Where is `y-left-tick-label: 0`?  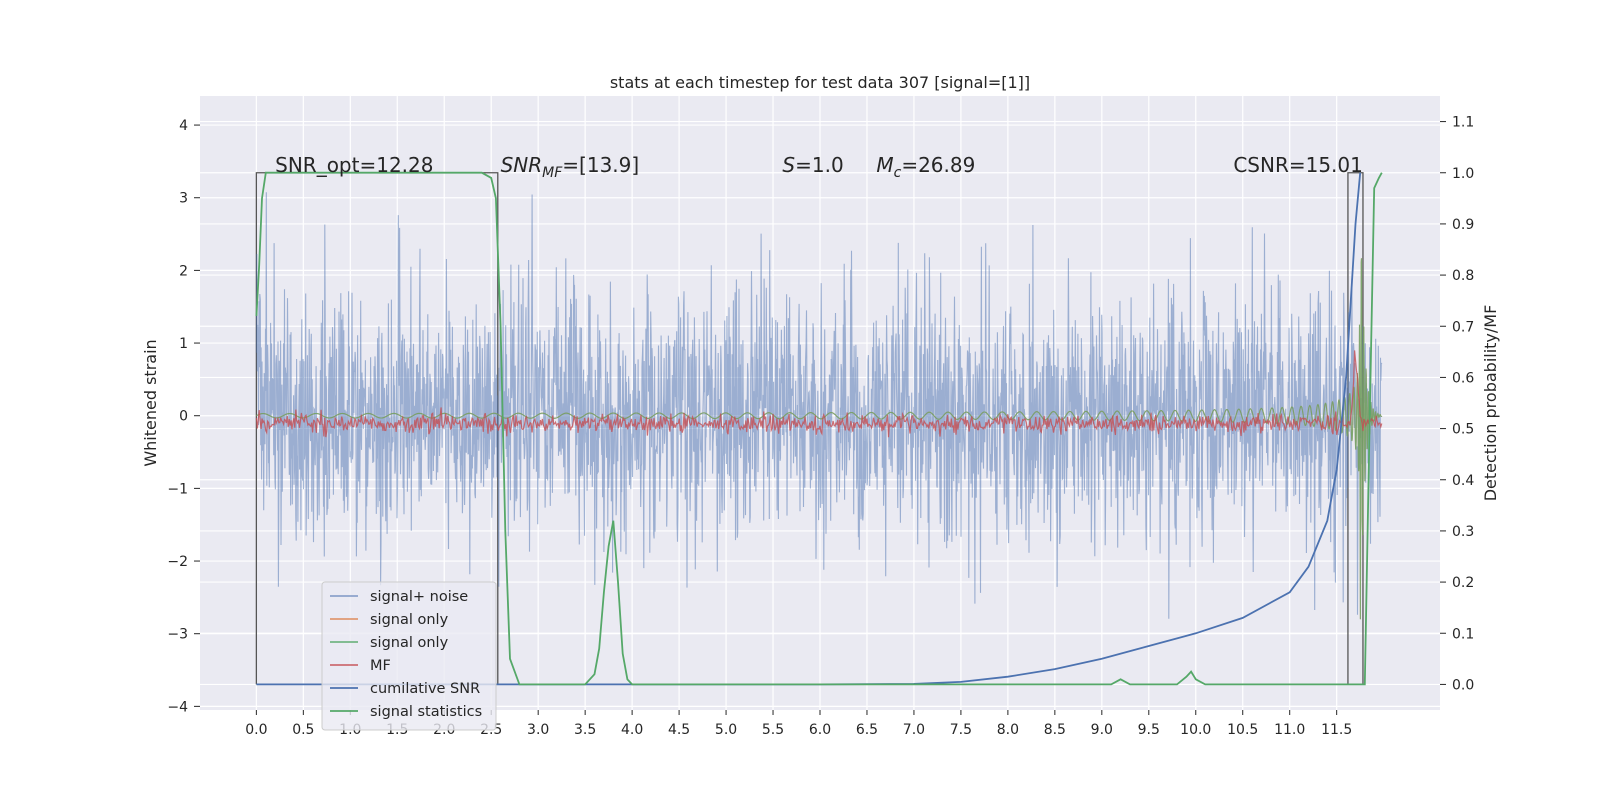 y-left-tick-label: 0 is located at coordinates (183, 417).